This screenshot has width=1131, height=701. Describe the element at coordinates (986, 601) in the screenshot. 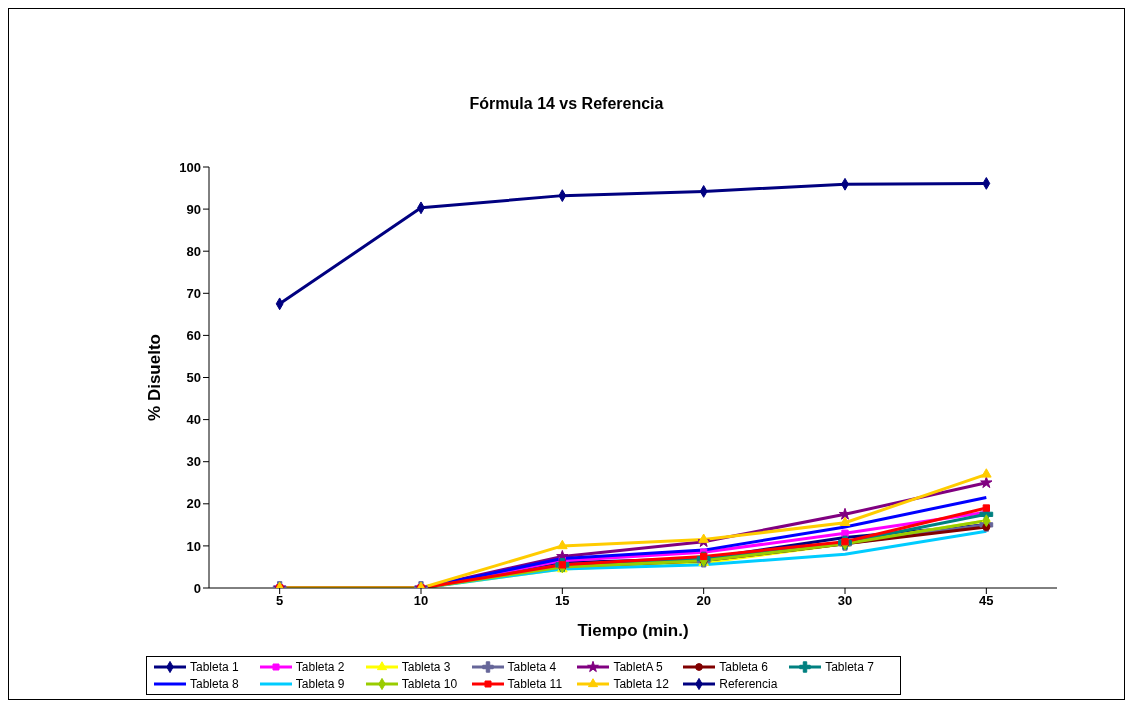

I see `x-tick-label: 45` at that location.